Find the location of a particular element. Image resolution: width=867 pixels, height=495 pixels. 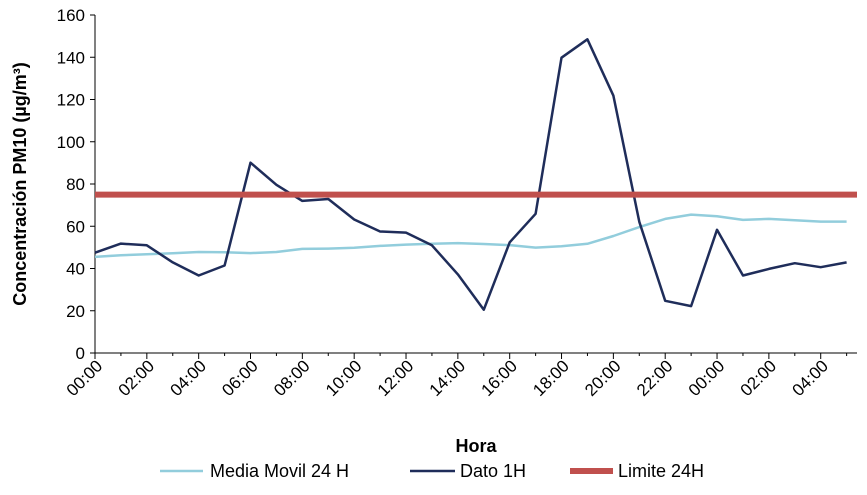

legend-label-0: Media Movil 24 H is located at coordinates (279, 471).